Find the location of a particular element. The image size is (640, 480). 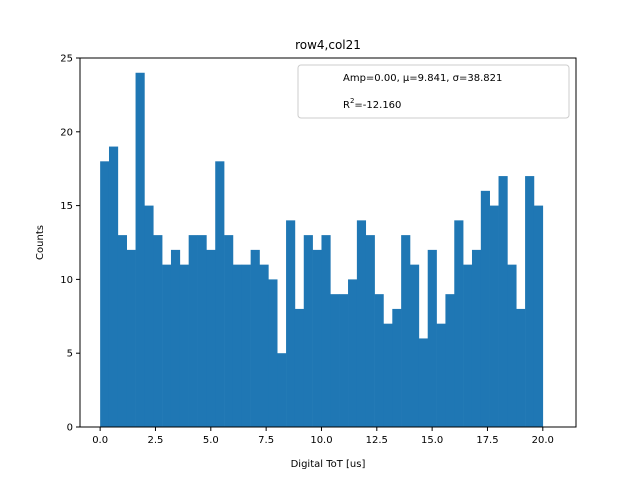

legend: Amp=0.00, μ=9.841, σ=38.821 R2=-12.160 is located at coordinates (433, 91).